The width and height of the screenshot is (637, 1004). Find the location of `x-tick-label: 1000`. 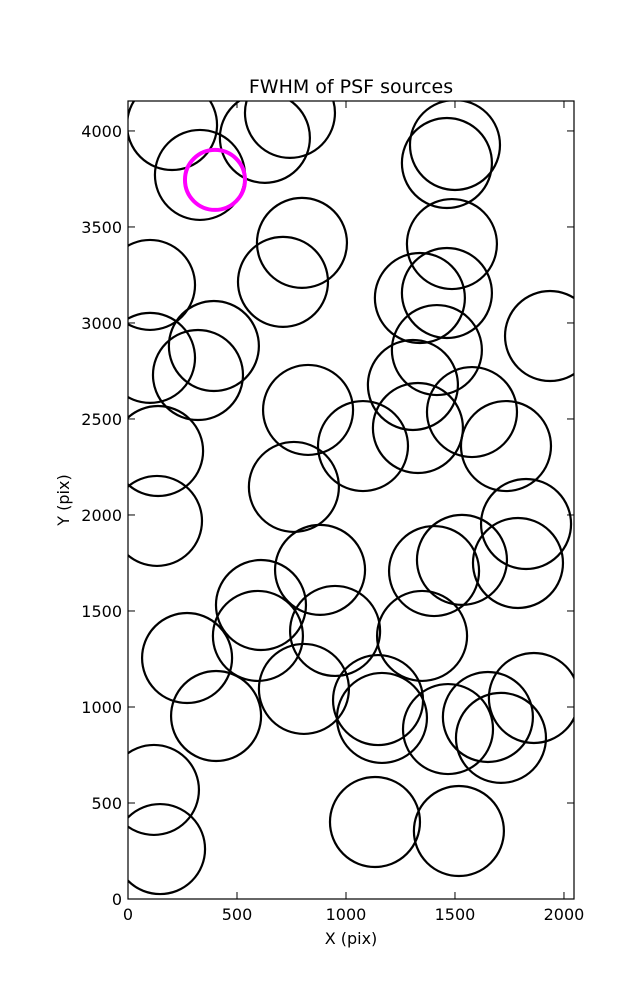

x-tick-label: 1000 is located at coordinates (346, 914).